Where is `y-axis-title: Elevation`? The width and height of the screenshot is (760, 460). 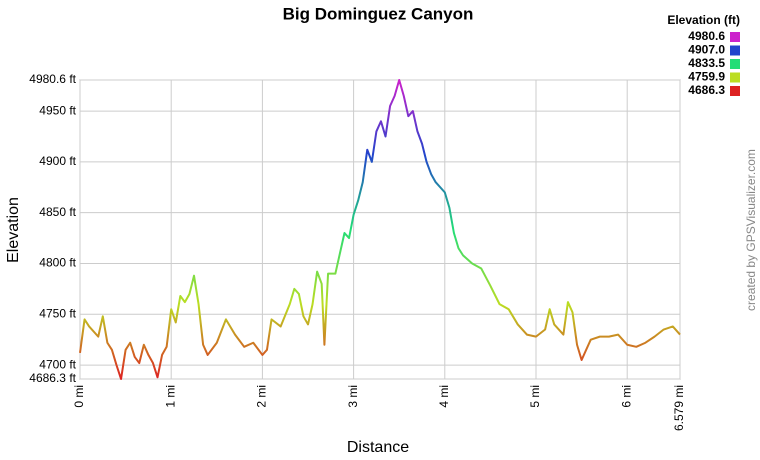 y-axis-title: Elevation is located at coordinates (13, 230).